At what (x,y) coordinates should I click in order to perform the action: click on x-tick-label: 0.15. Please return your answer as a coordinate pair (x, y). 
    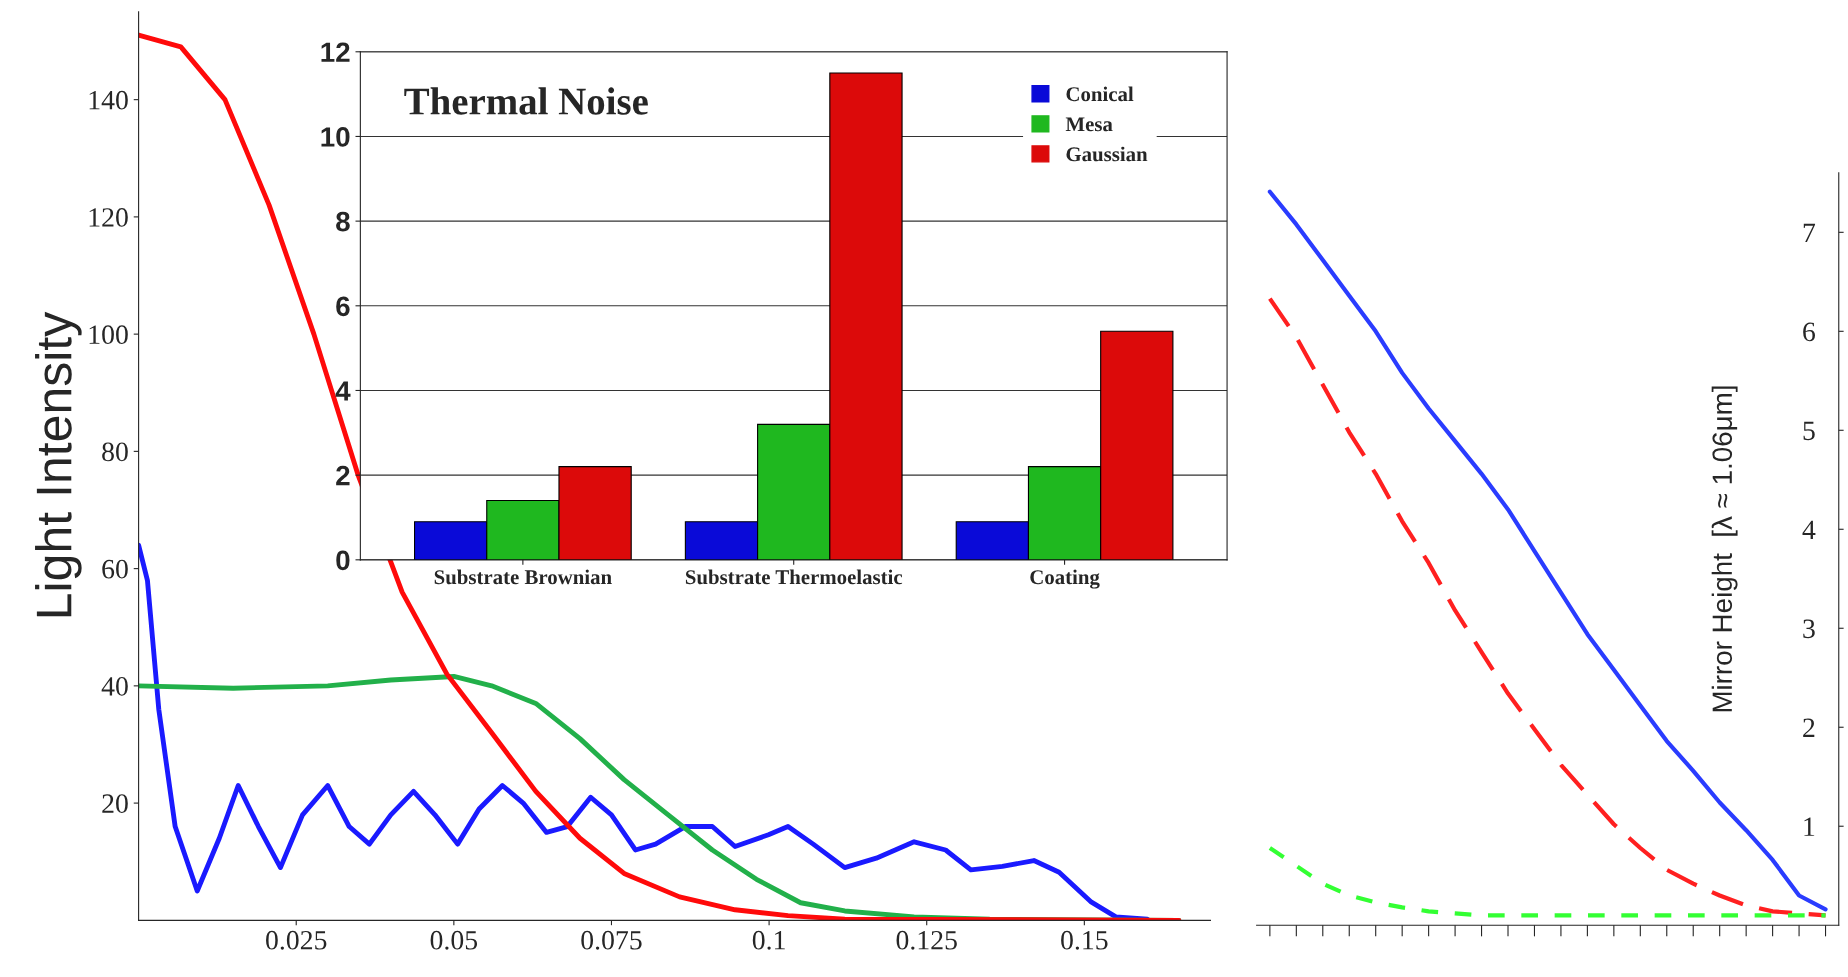
    Looking at the image, I should click on (1084, 940).